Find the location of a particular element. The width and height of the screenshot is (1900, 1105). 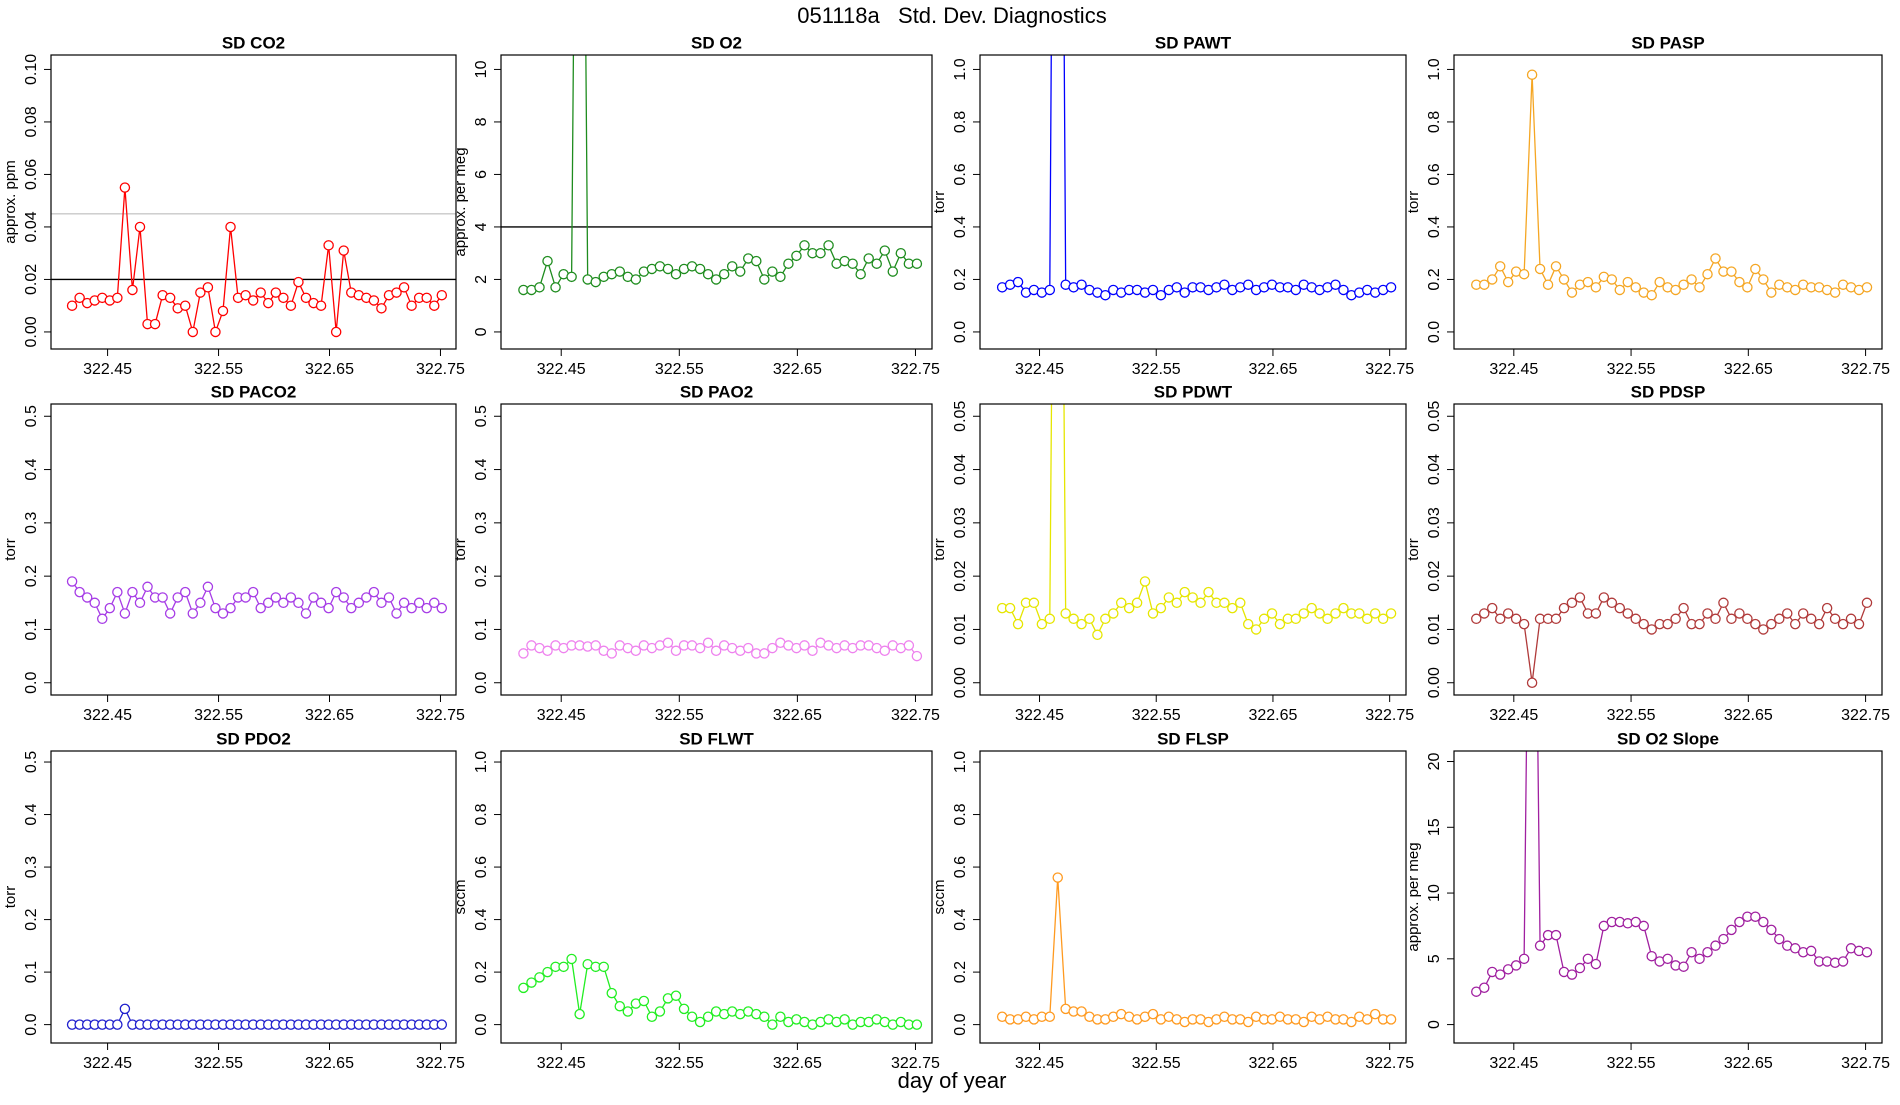

x-tick-label: 322.75 is located at coordinates (915, 1063).